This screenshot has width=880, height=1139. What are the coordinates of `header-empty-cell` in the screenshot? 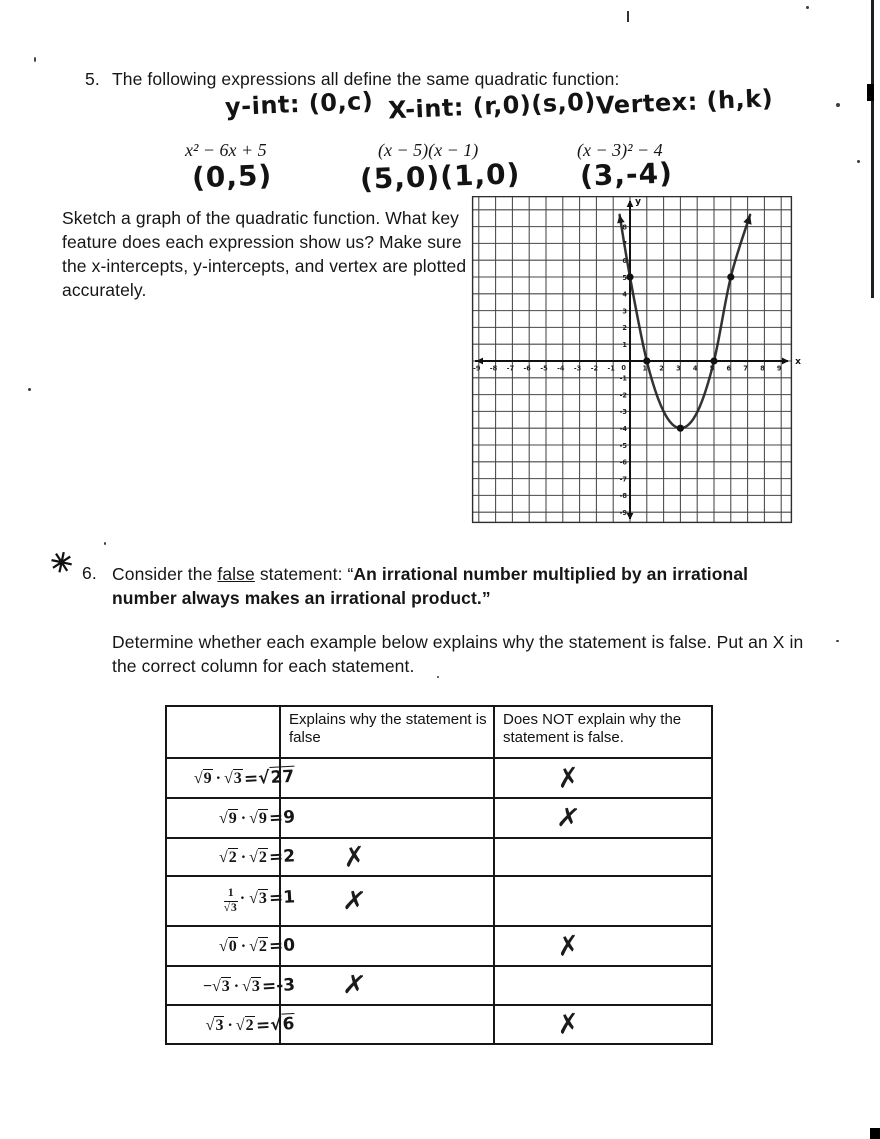 It's located at (223, 732).